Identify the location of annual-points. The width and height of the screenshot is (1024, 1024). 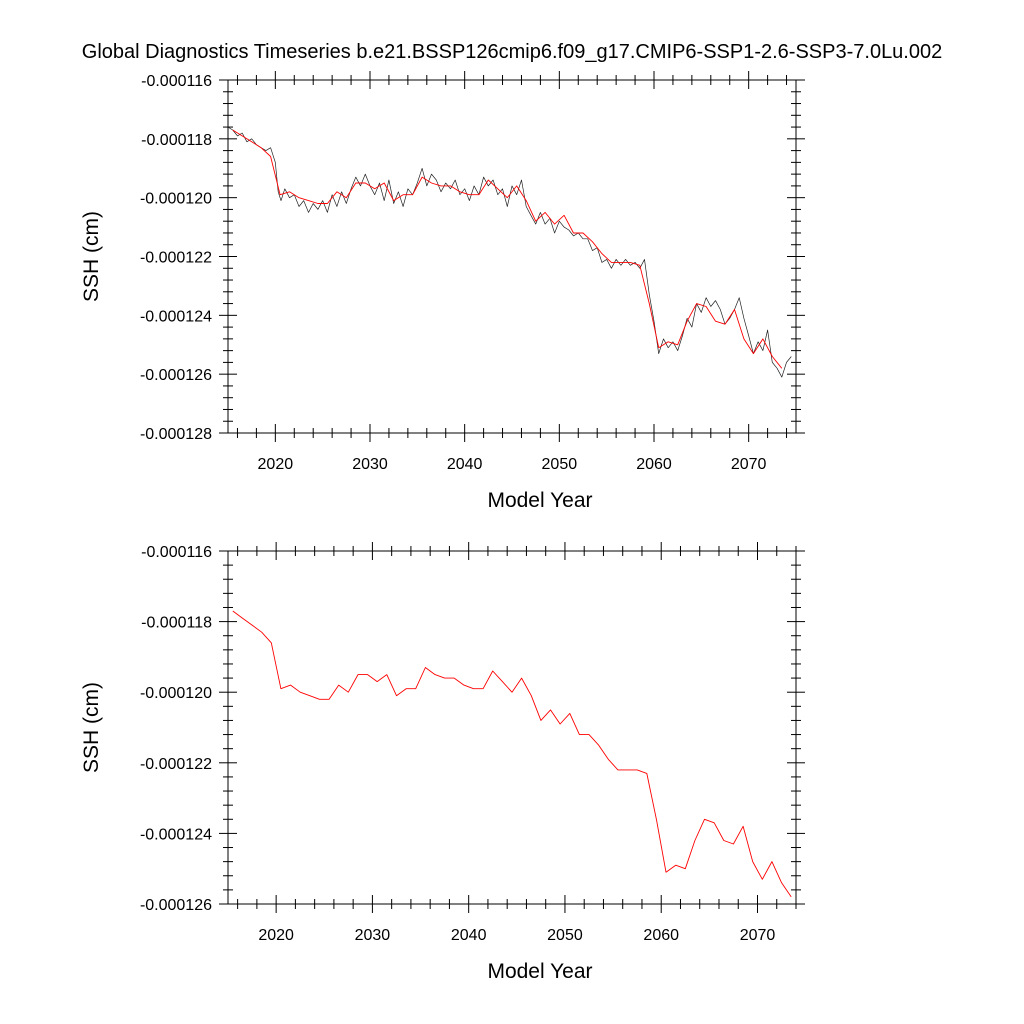
(507, 249).